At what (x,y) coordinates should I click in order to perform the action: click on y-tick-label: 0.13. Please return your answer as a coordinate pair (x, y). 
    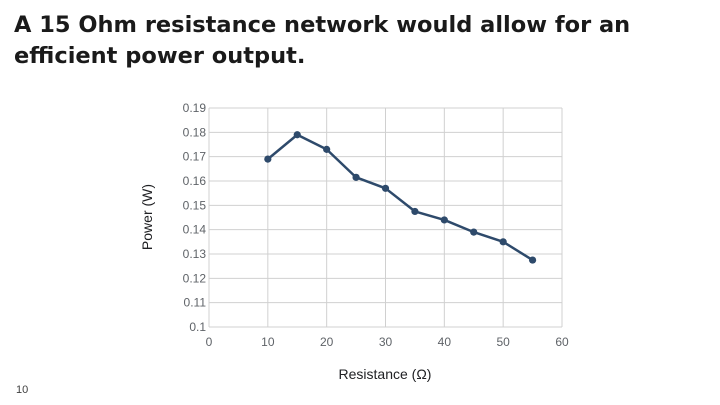
    Looking at the image, I should click on (195, 254).